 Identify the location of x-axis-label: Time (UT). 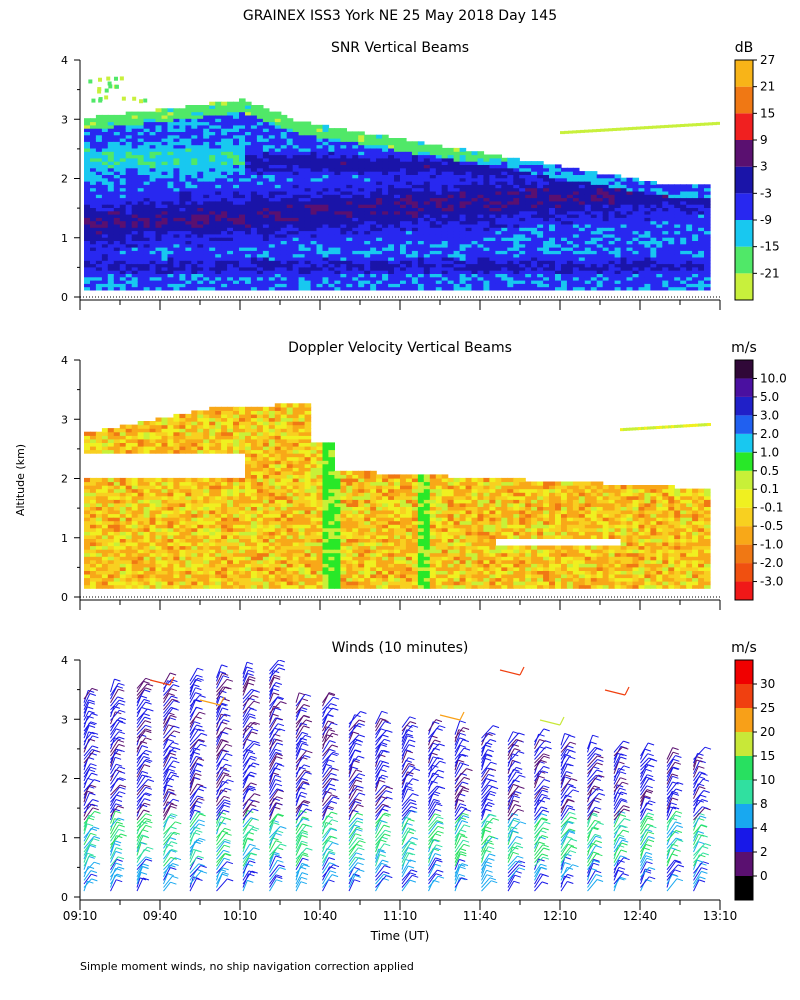
(400, 936).